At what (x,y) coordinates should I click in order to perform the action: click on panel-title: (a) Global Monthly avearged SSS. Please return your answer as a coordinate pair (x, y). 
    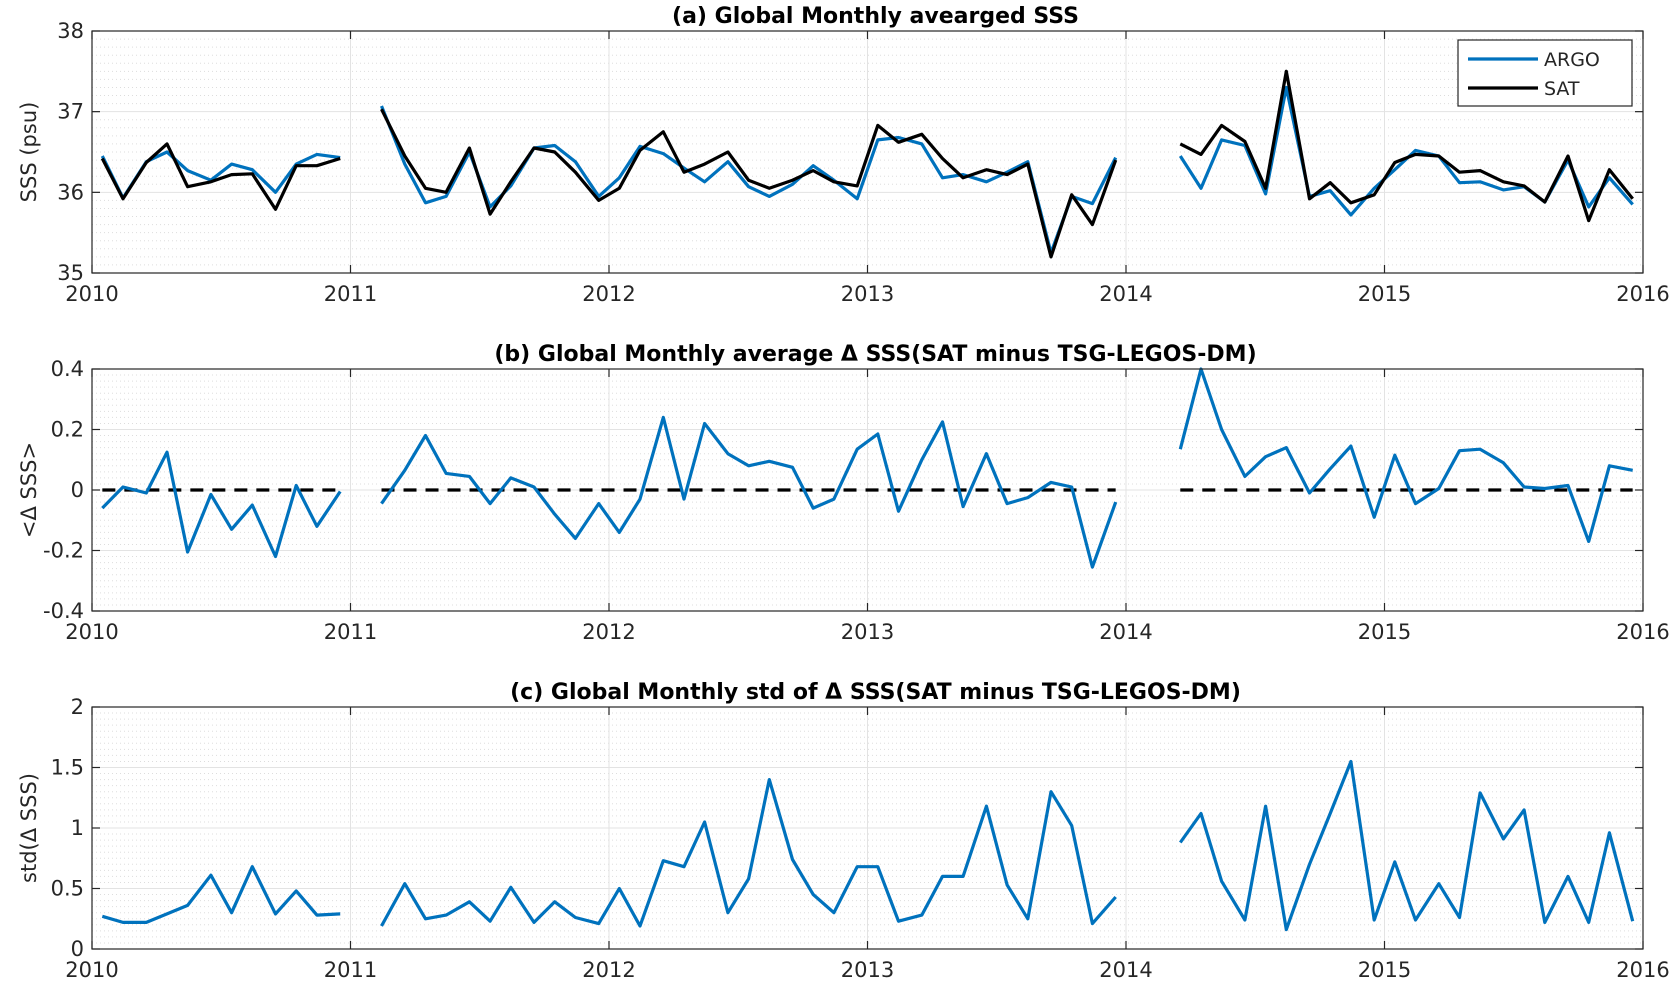
    Looking at the image, I should click on (875, 16).